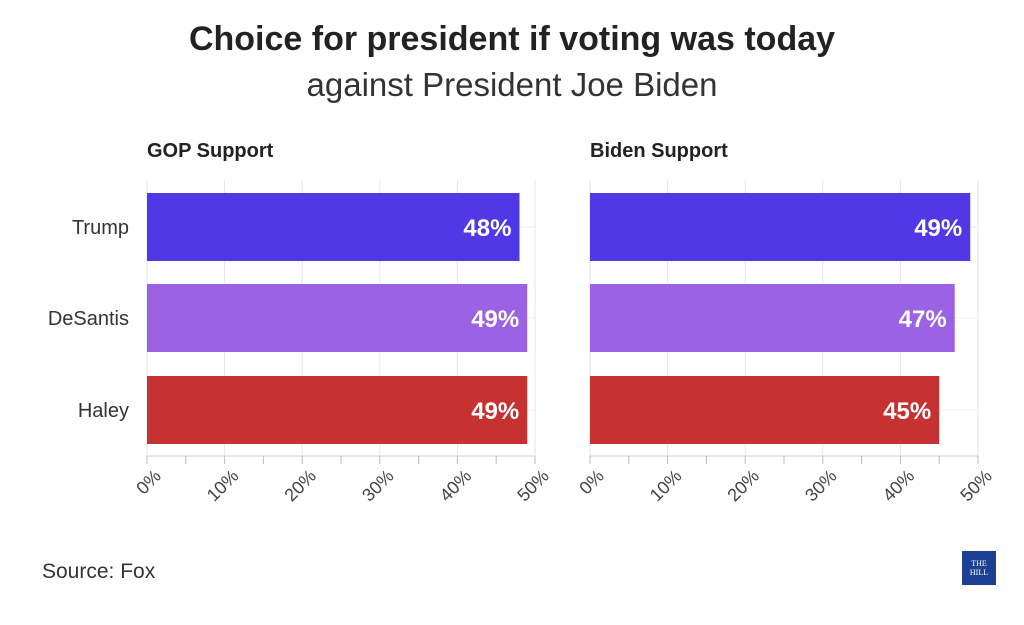 This screenshot has width=1024, height=625. I want to click on tick-label-biden-support: 20%, so click(743, 486).